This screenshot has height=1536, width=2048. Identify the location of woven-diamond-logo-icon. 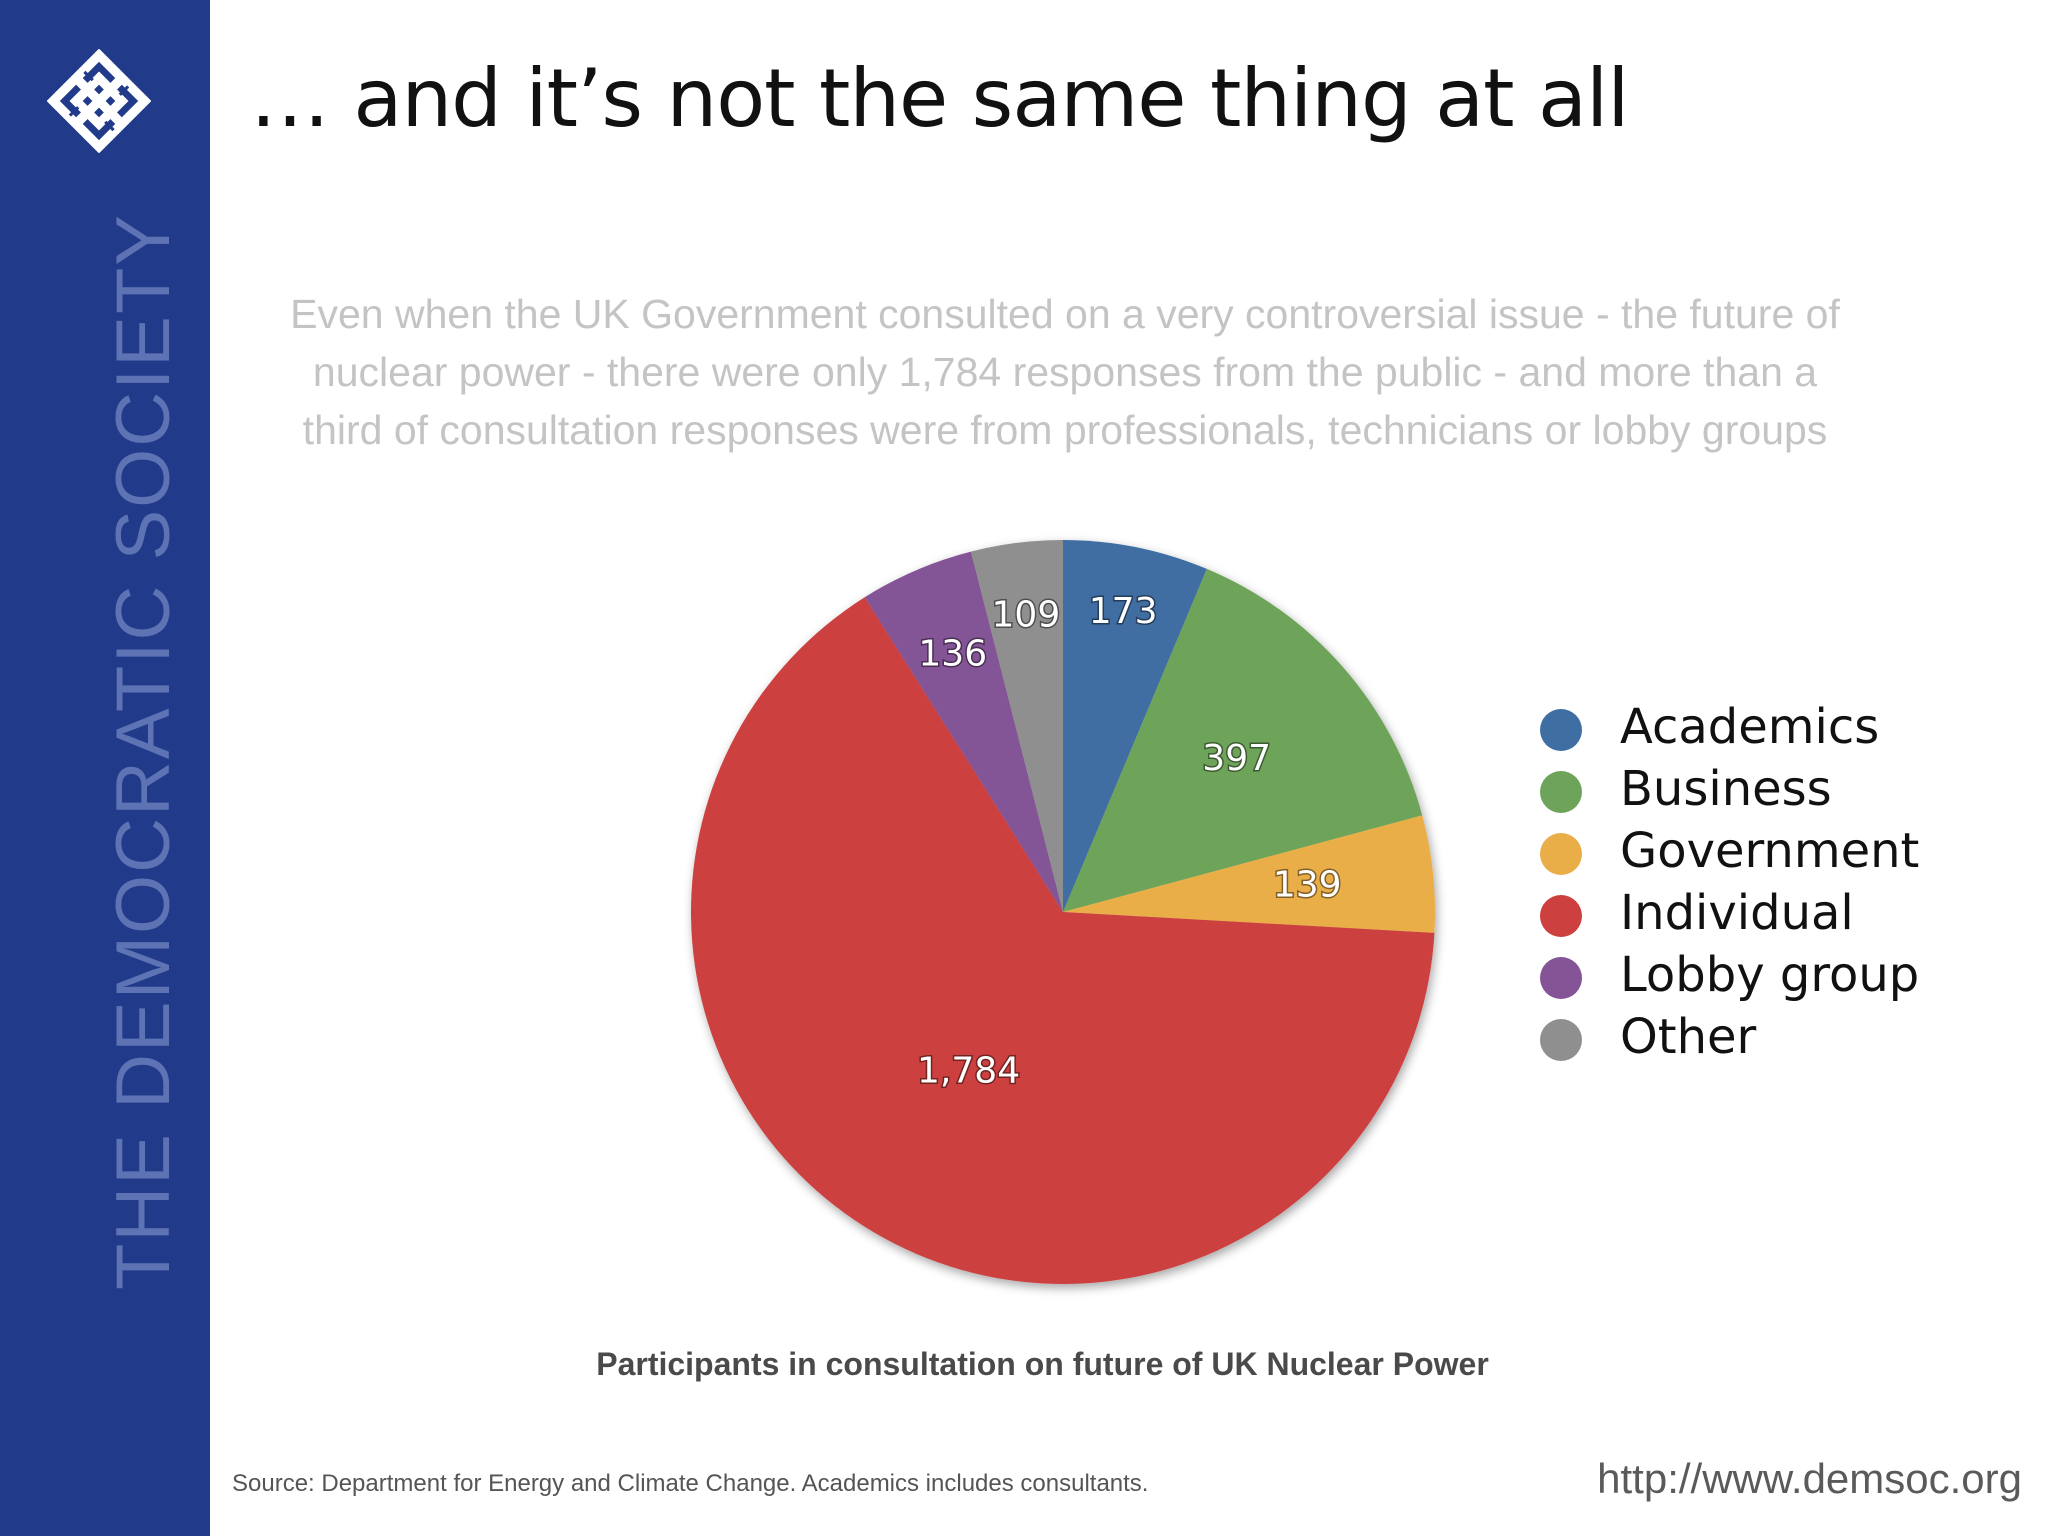
(99, 101).